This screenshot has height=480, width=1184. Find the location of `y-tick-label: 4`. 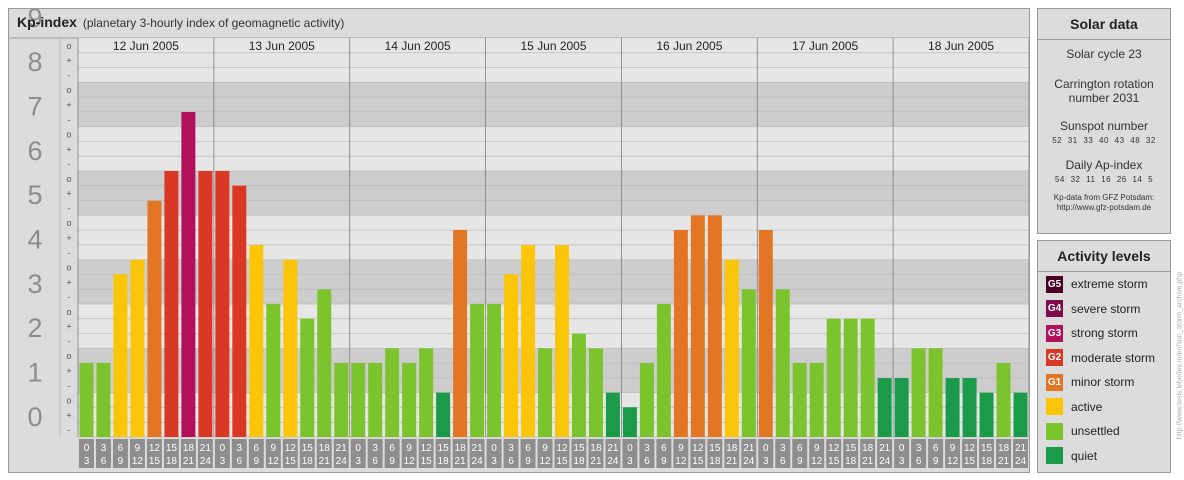

y-tick-label: 4 is located at coordinates (34, 240).